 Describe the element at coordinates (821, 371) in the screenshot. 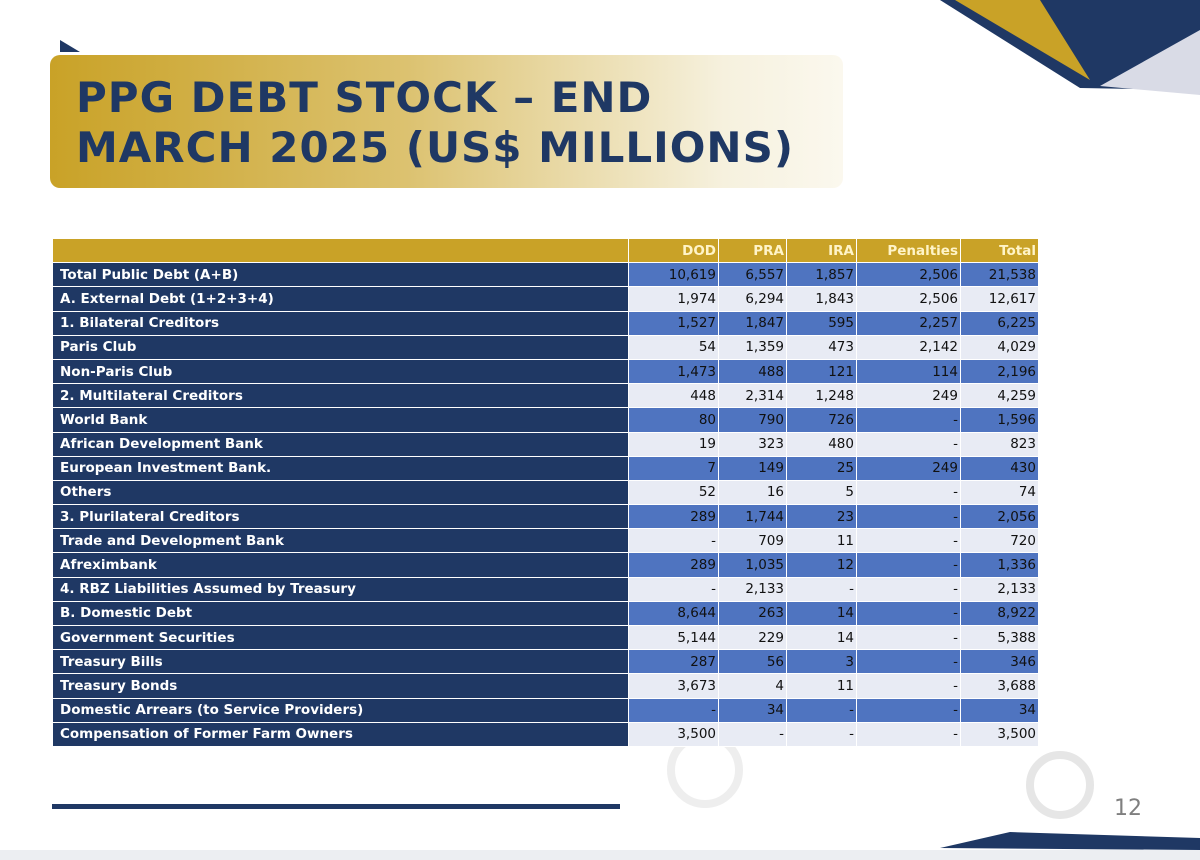

I see `value-cell: 121` at that location.